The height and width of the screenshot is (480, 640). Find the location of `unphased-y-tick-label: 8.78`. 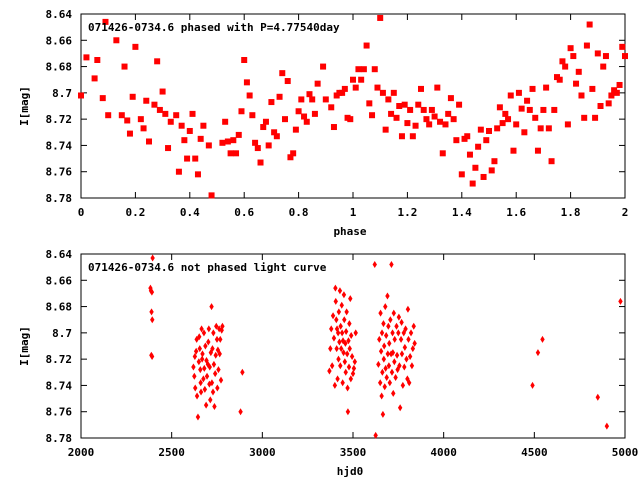

unphased-y-tick-label: 8.78 is located at coordinates (59, 438).